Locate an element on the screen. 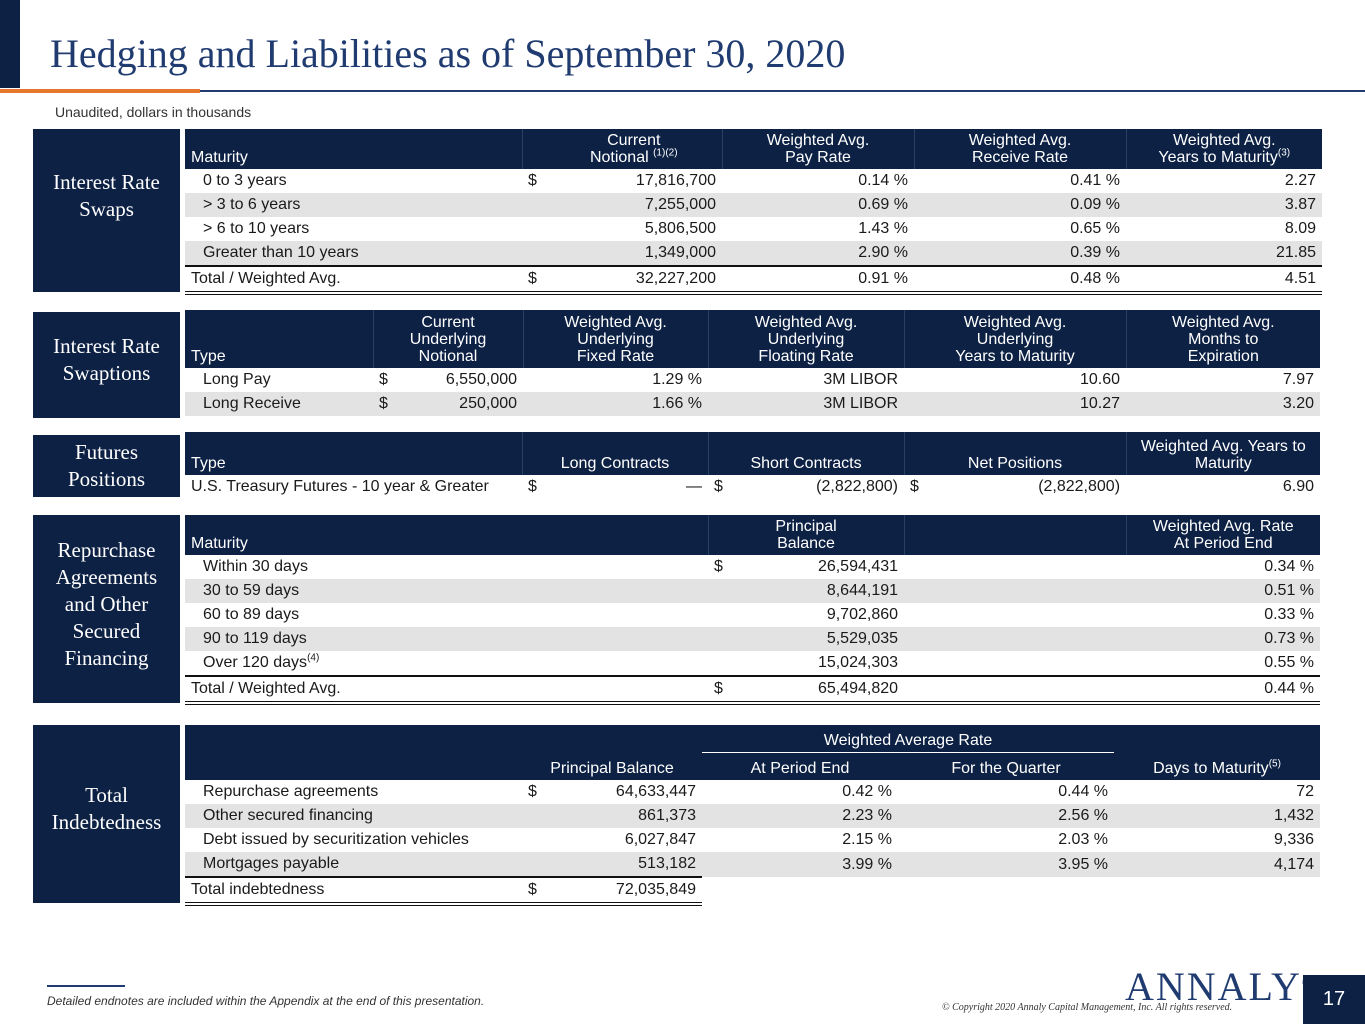  subtitle: Unaudited, dollars in thousands is located at coordinates (153, 112).